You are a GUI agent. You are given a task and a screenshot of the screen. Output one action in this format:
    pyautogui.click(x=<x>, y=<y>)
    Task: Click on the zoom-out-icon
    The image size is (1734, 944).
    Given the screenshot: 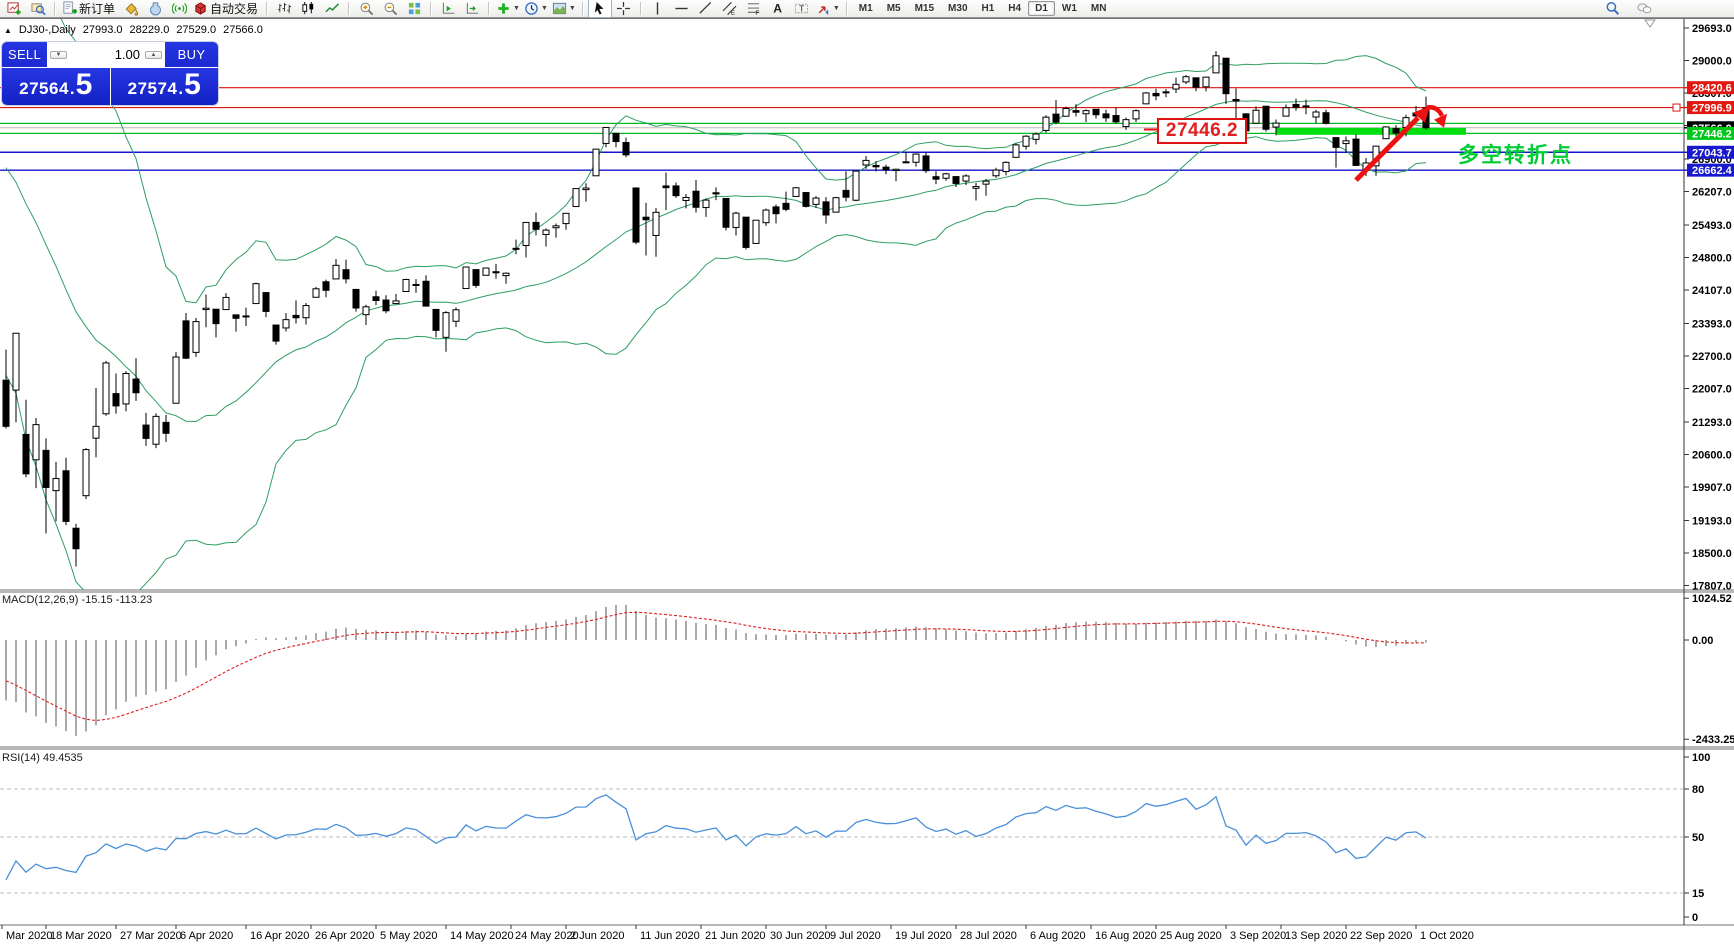 What is the action you would take?
    pyautogui.click(x=390, y=8)
    